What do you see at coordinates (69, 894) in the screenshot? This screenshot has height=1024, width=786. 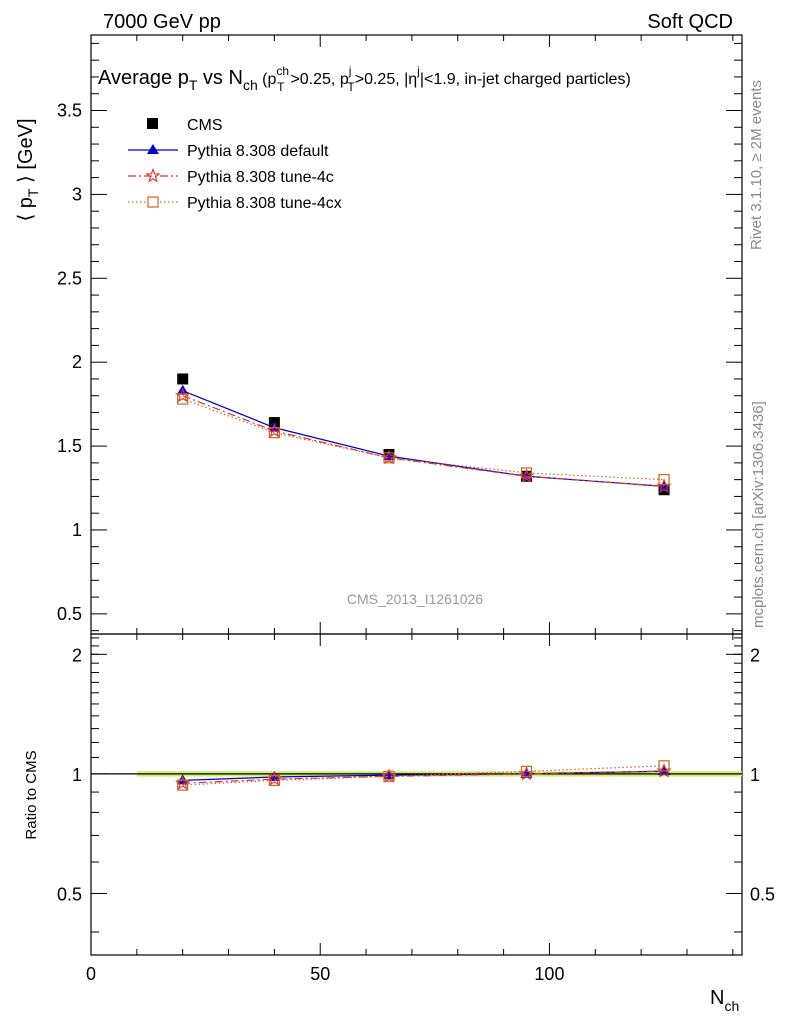 I see `ratio-tick-label: 0.5` at bounding box center [69, 894].